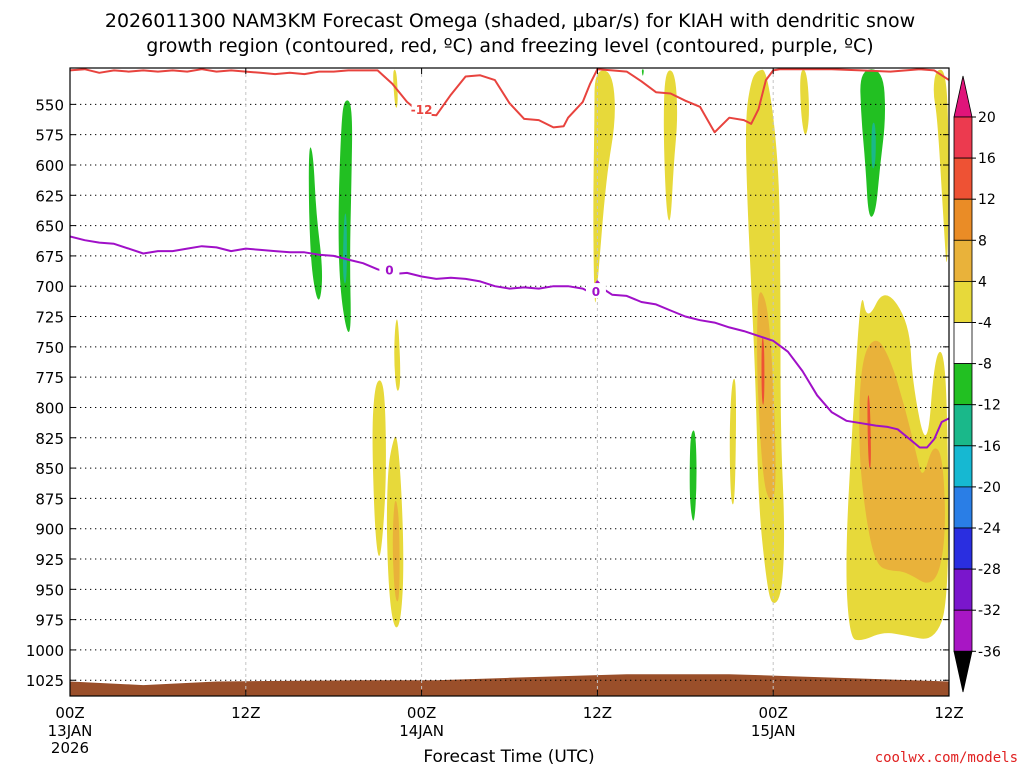  What do you see at coordinates (49, 530) in the screenshot?
I see `y-tick-label-900: 900` at bounding box center [49, 530].